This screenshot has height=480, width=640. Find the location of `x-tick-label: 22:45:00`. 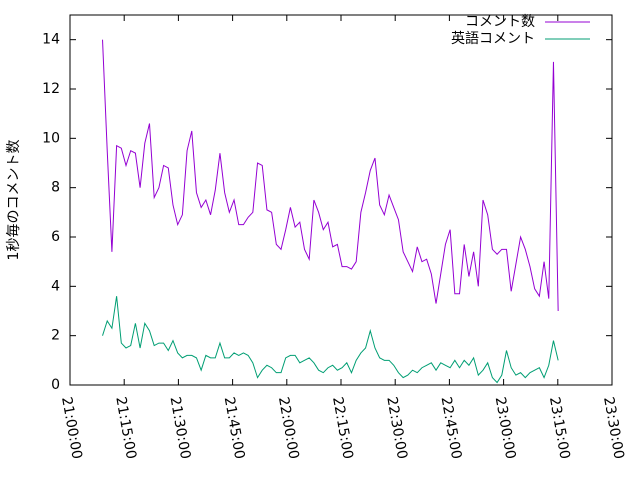

x-tick-label: 22:45:00 is located at coordinates (451, 428).